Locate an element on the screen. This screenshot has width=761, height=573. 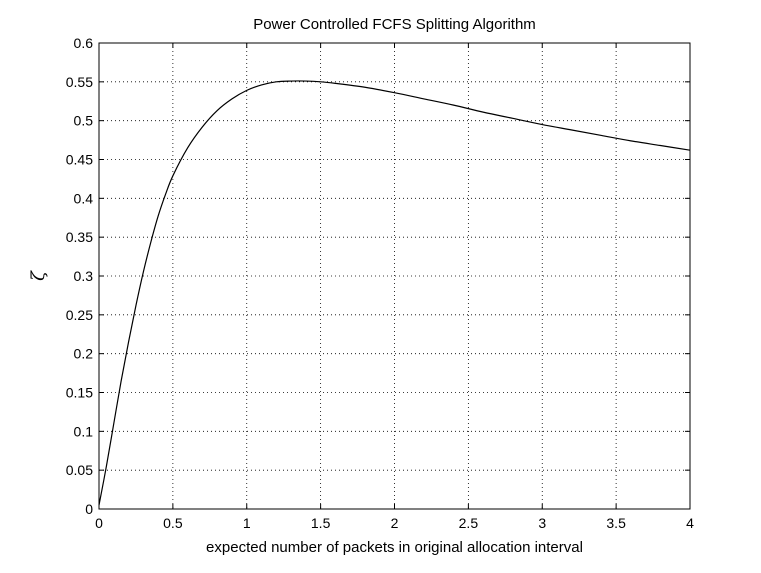
x-tick-label: 3.5 is located at coordinates (616, 523).